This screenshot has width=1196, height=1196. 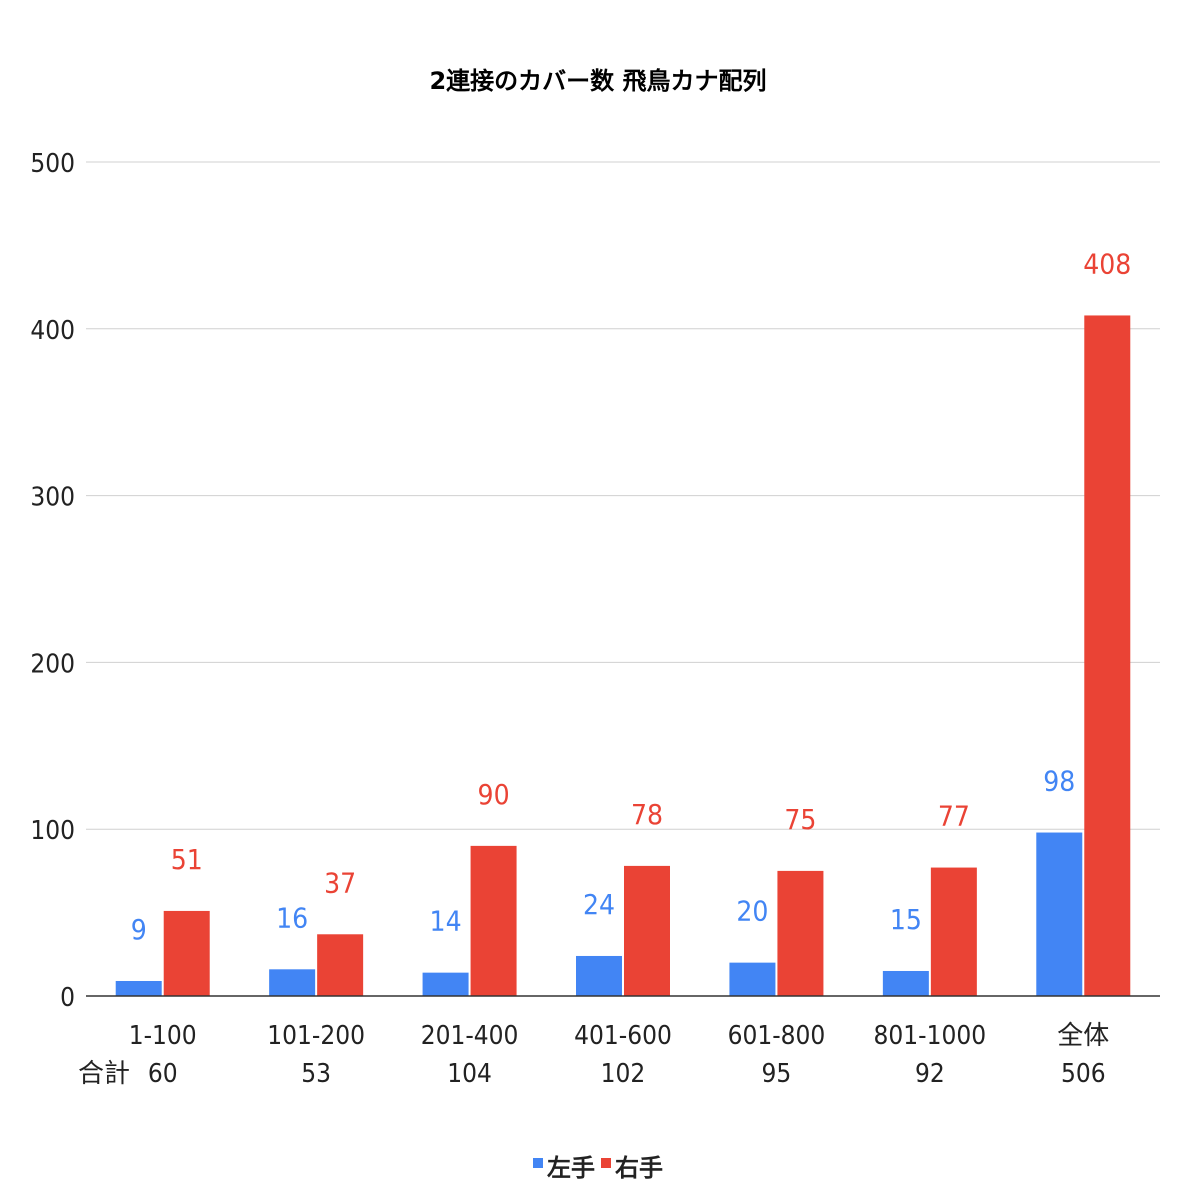 I want to click on legend-label: 右手, so click(x=639, y=1168).